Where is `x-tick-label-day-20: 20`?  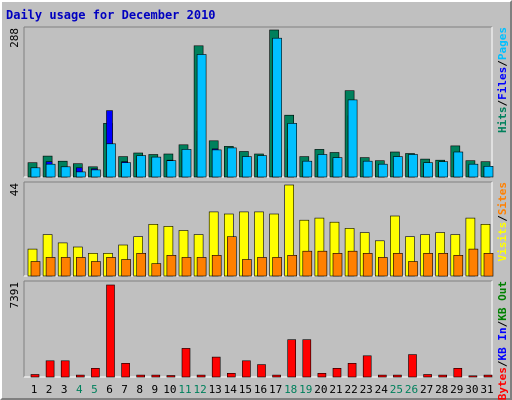
x-tick-label-day-20: 20 is located at coordinates (320, 389).